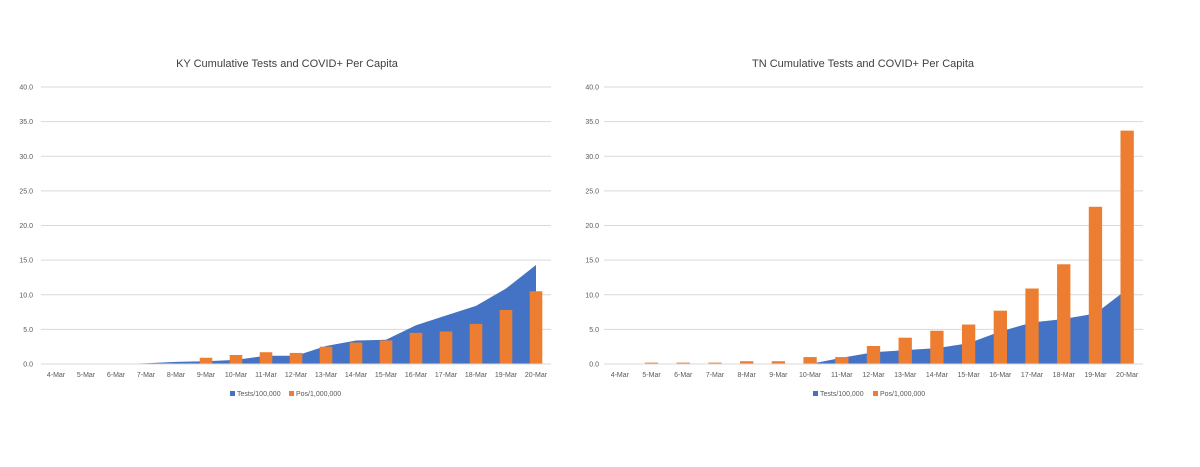  I want to click on bar-pos-8-Mar, so click(747, 362).